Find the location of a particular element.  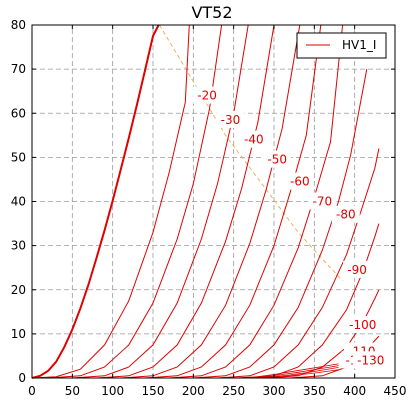

y-tick-label: 60 is located at coordinates (18, 113).